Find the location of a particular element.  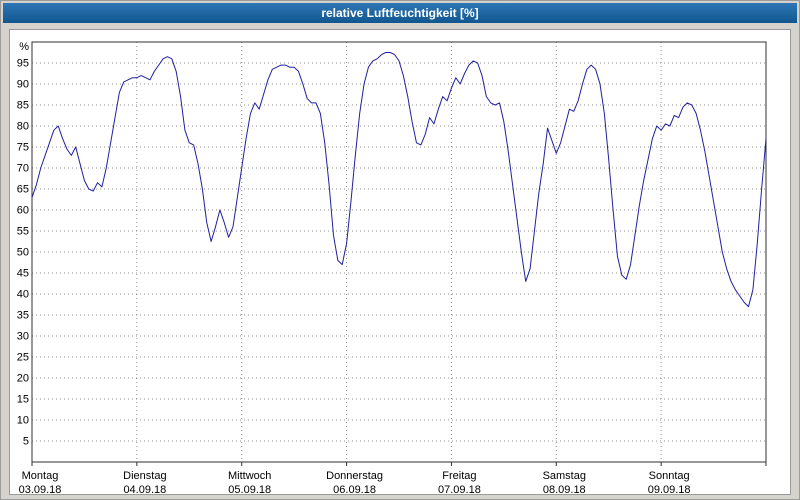

x-day-name-label: Montag is located at coordinates (40, 476).